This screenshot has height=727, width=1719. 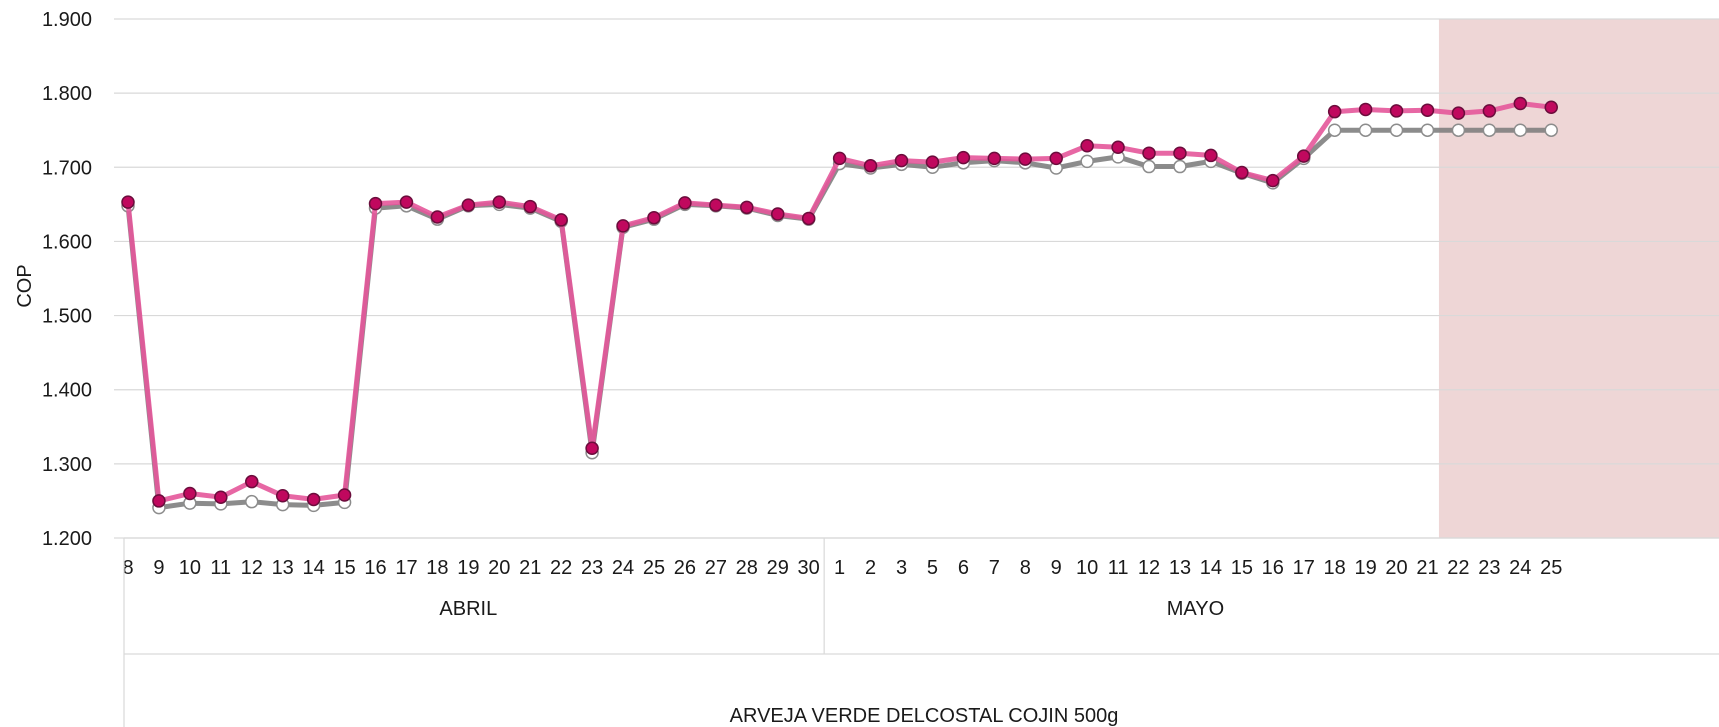 I want to click on x-tick-label: 6, so click(x=963, y=568).